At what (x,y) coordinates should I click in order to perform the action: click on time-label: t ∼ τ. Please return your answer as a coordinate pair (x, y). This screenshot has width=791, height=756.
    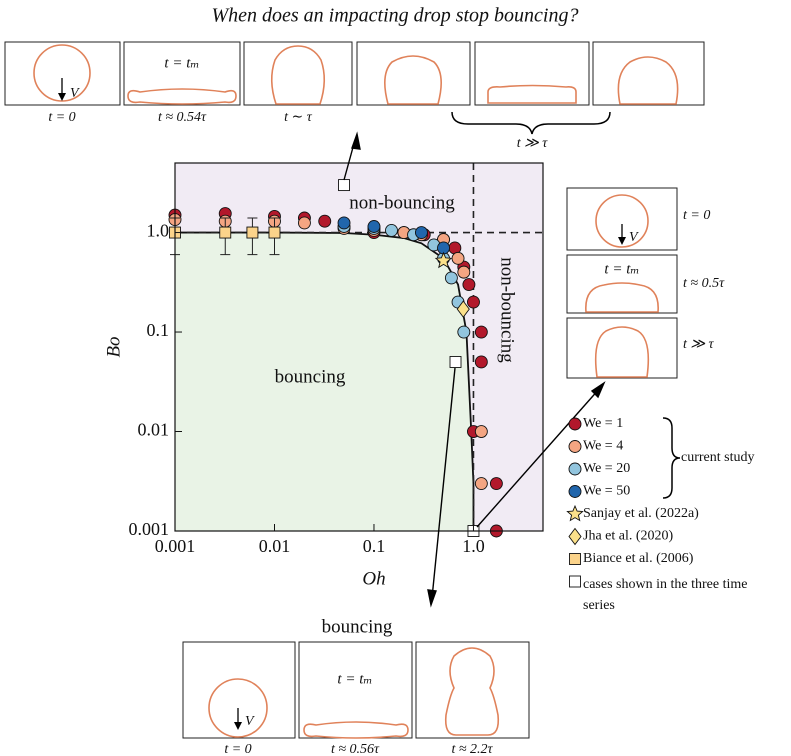
    Looking at the image, I should click on (298, 117).